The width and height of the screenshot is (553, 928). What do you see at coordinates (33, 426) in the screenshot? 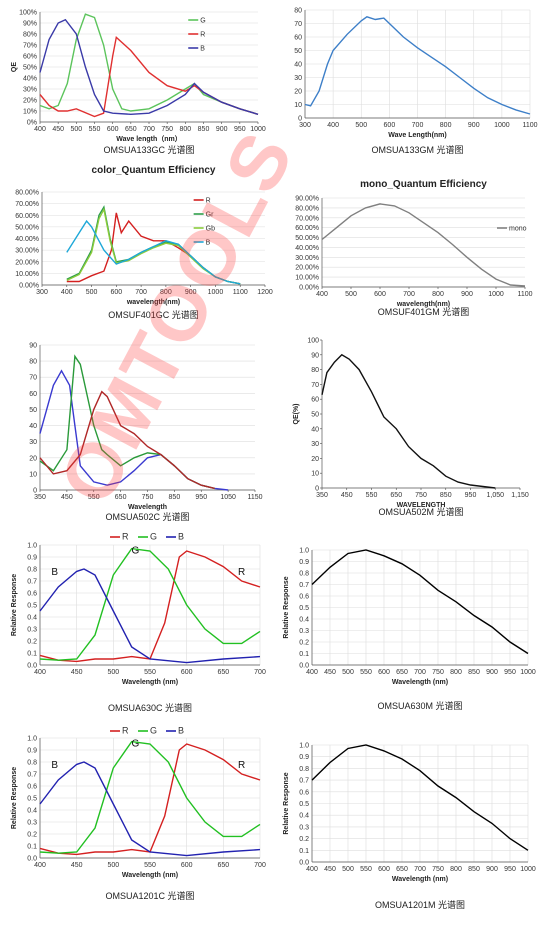
I see `y-tick-label: 40` at bounding box center [33, 426].